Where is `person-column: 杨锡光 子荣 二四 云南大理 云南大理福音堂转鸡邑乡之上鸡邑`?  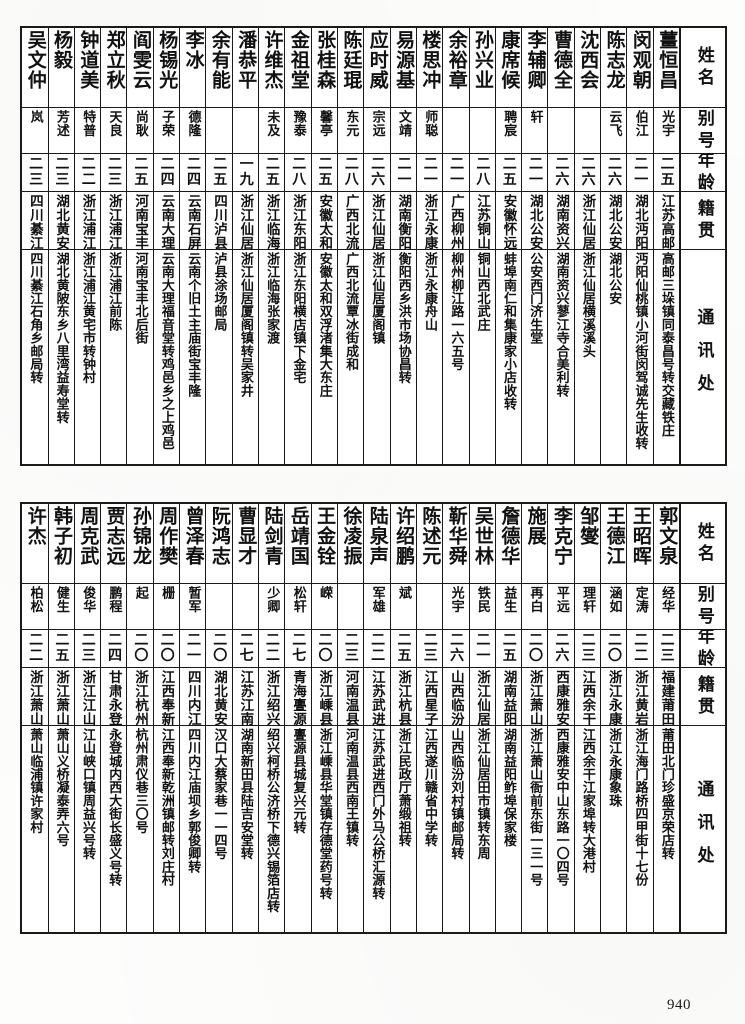
person-column: 杨锡光 子荣 二四 云南大理 云南大理福音堂转鸡邑乡之上鸡邑 is located at coordinates (166, 246).